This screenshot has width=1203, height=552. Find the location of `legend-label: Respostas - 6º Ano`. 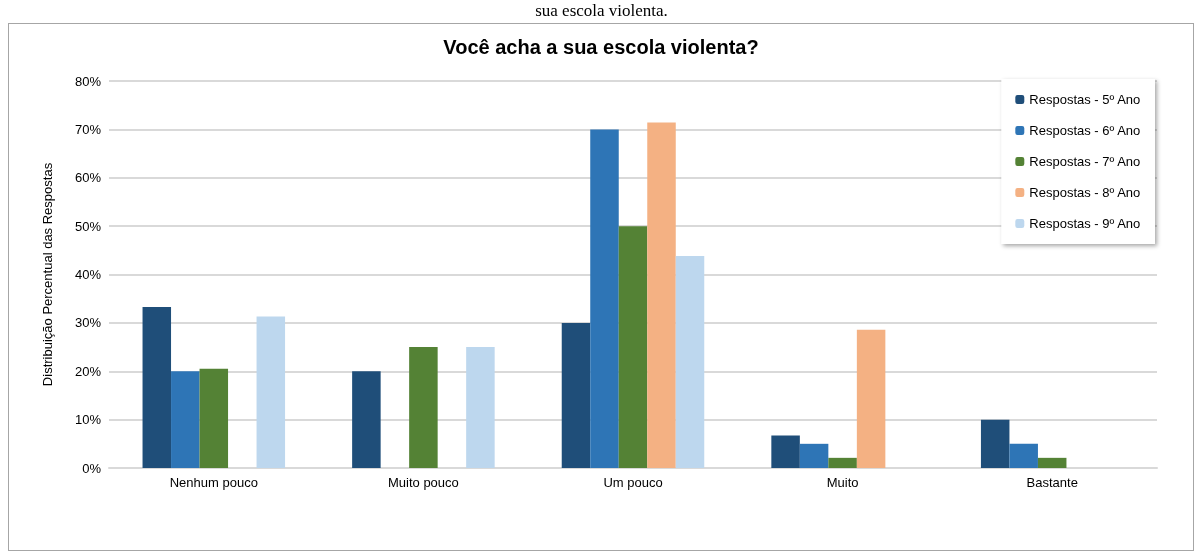

legend-label: Respostas - 6º Ano is located at coordinates (1085, 130).